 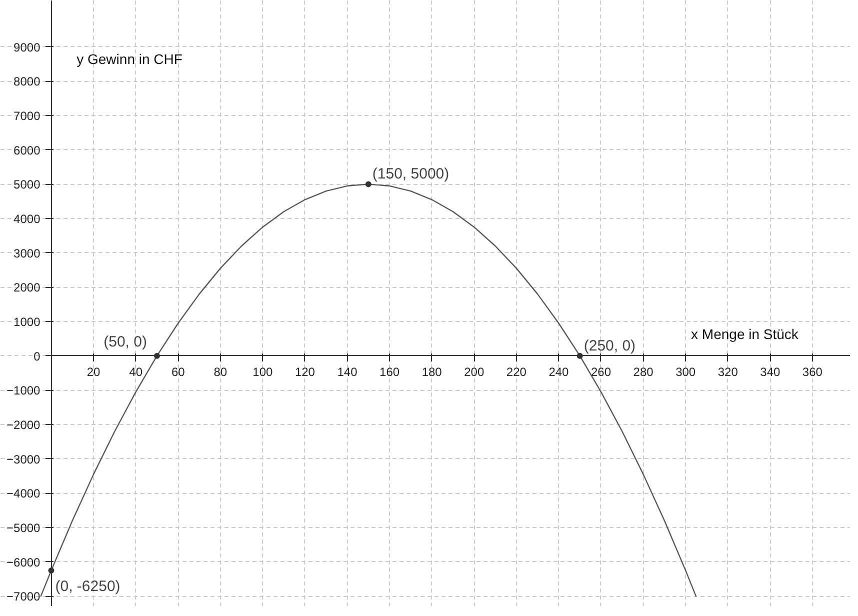 I want to click on y-tick-label: 3000, so click(x=27, y=253).